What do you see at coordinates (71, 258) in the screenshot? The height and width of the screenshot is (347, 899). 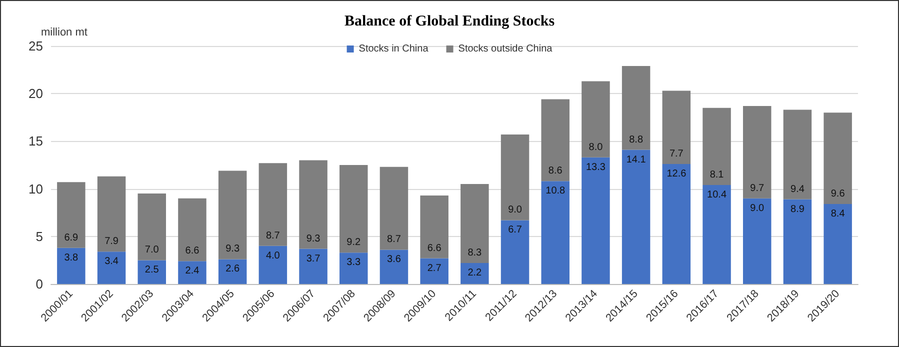 I see `data-label: 3.8` at bounding box center [71, 258].